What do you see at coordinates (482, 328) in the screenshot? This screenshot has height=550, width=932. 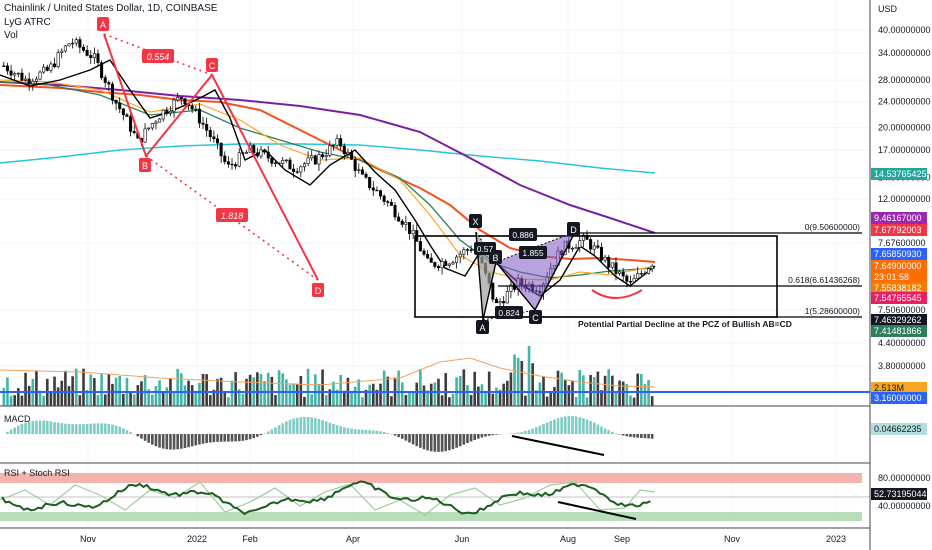 I see `svg-text: A` at bounding box center [482, 328].